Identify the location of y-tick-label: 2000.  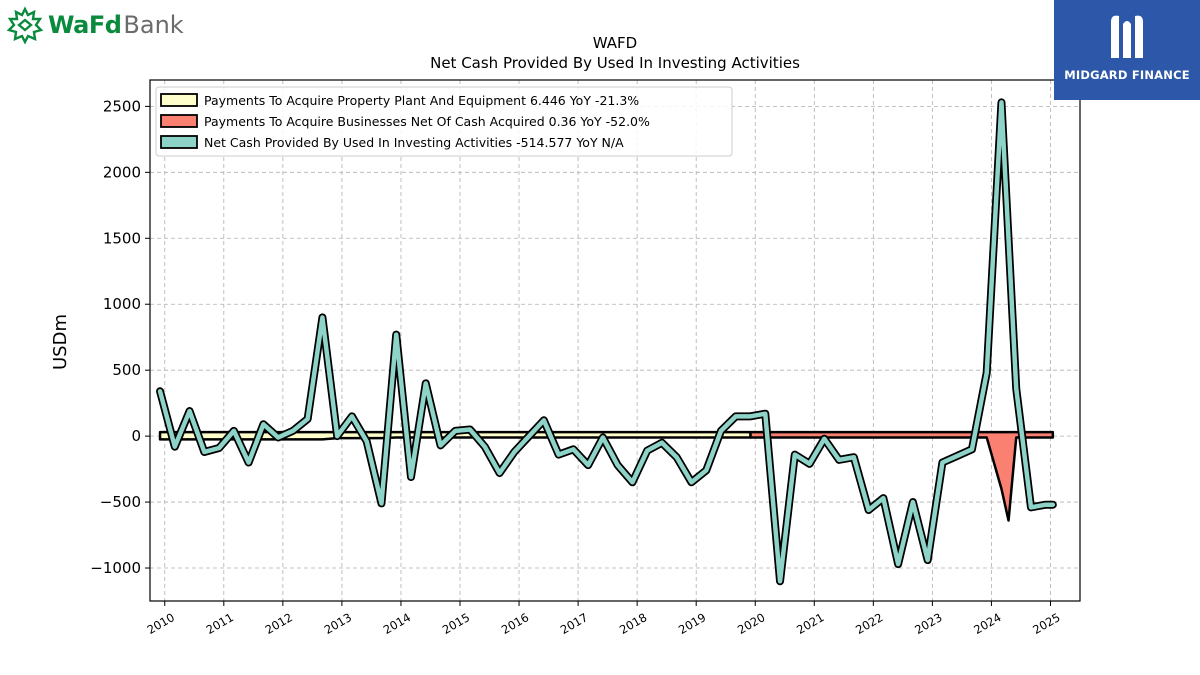
(122, 172).